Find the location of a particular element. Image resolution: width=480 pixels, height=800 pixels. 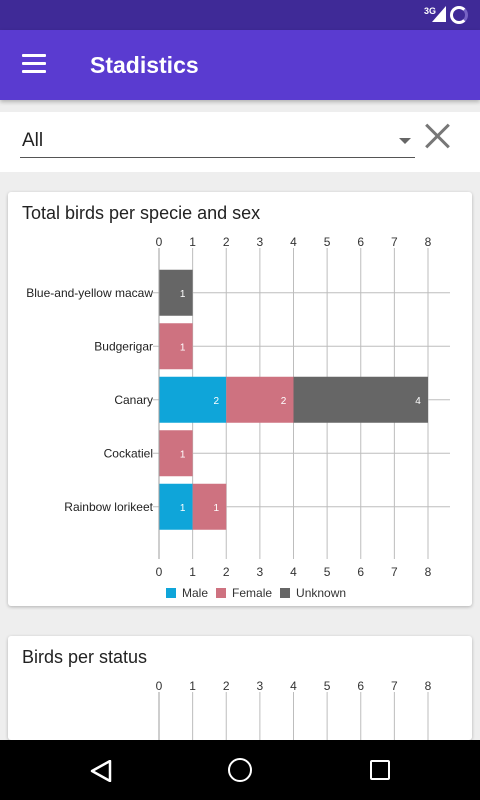

status-bar: 3G is located at coordinates (240, 15).